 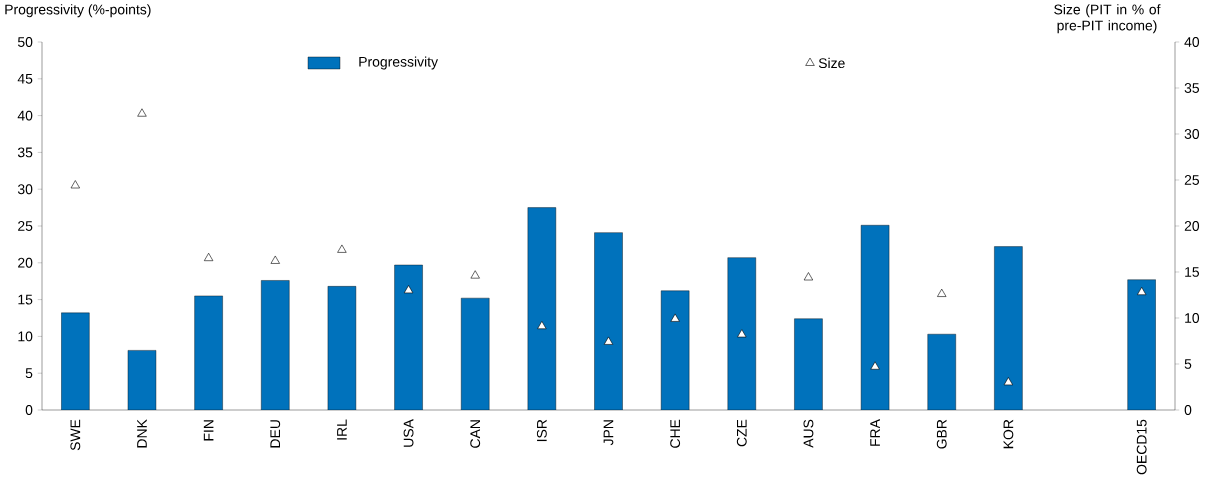 I want to click on y2-tick-label: 0, so click(x=1188, y=410).